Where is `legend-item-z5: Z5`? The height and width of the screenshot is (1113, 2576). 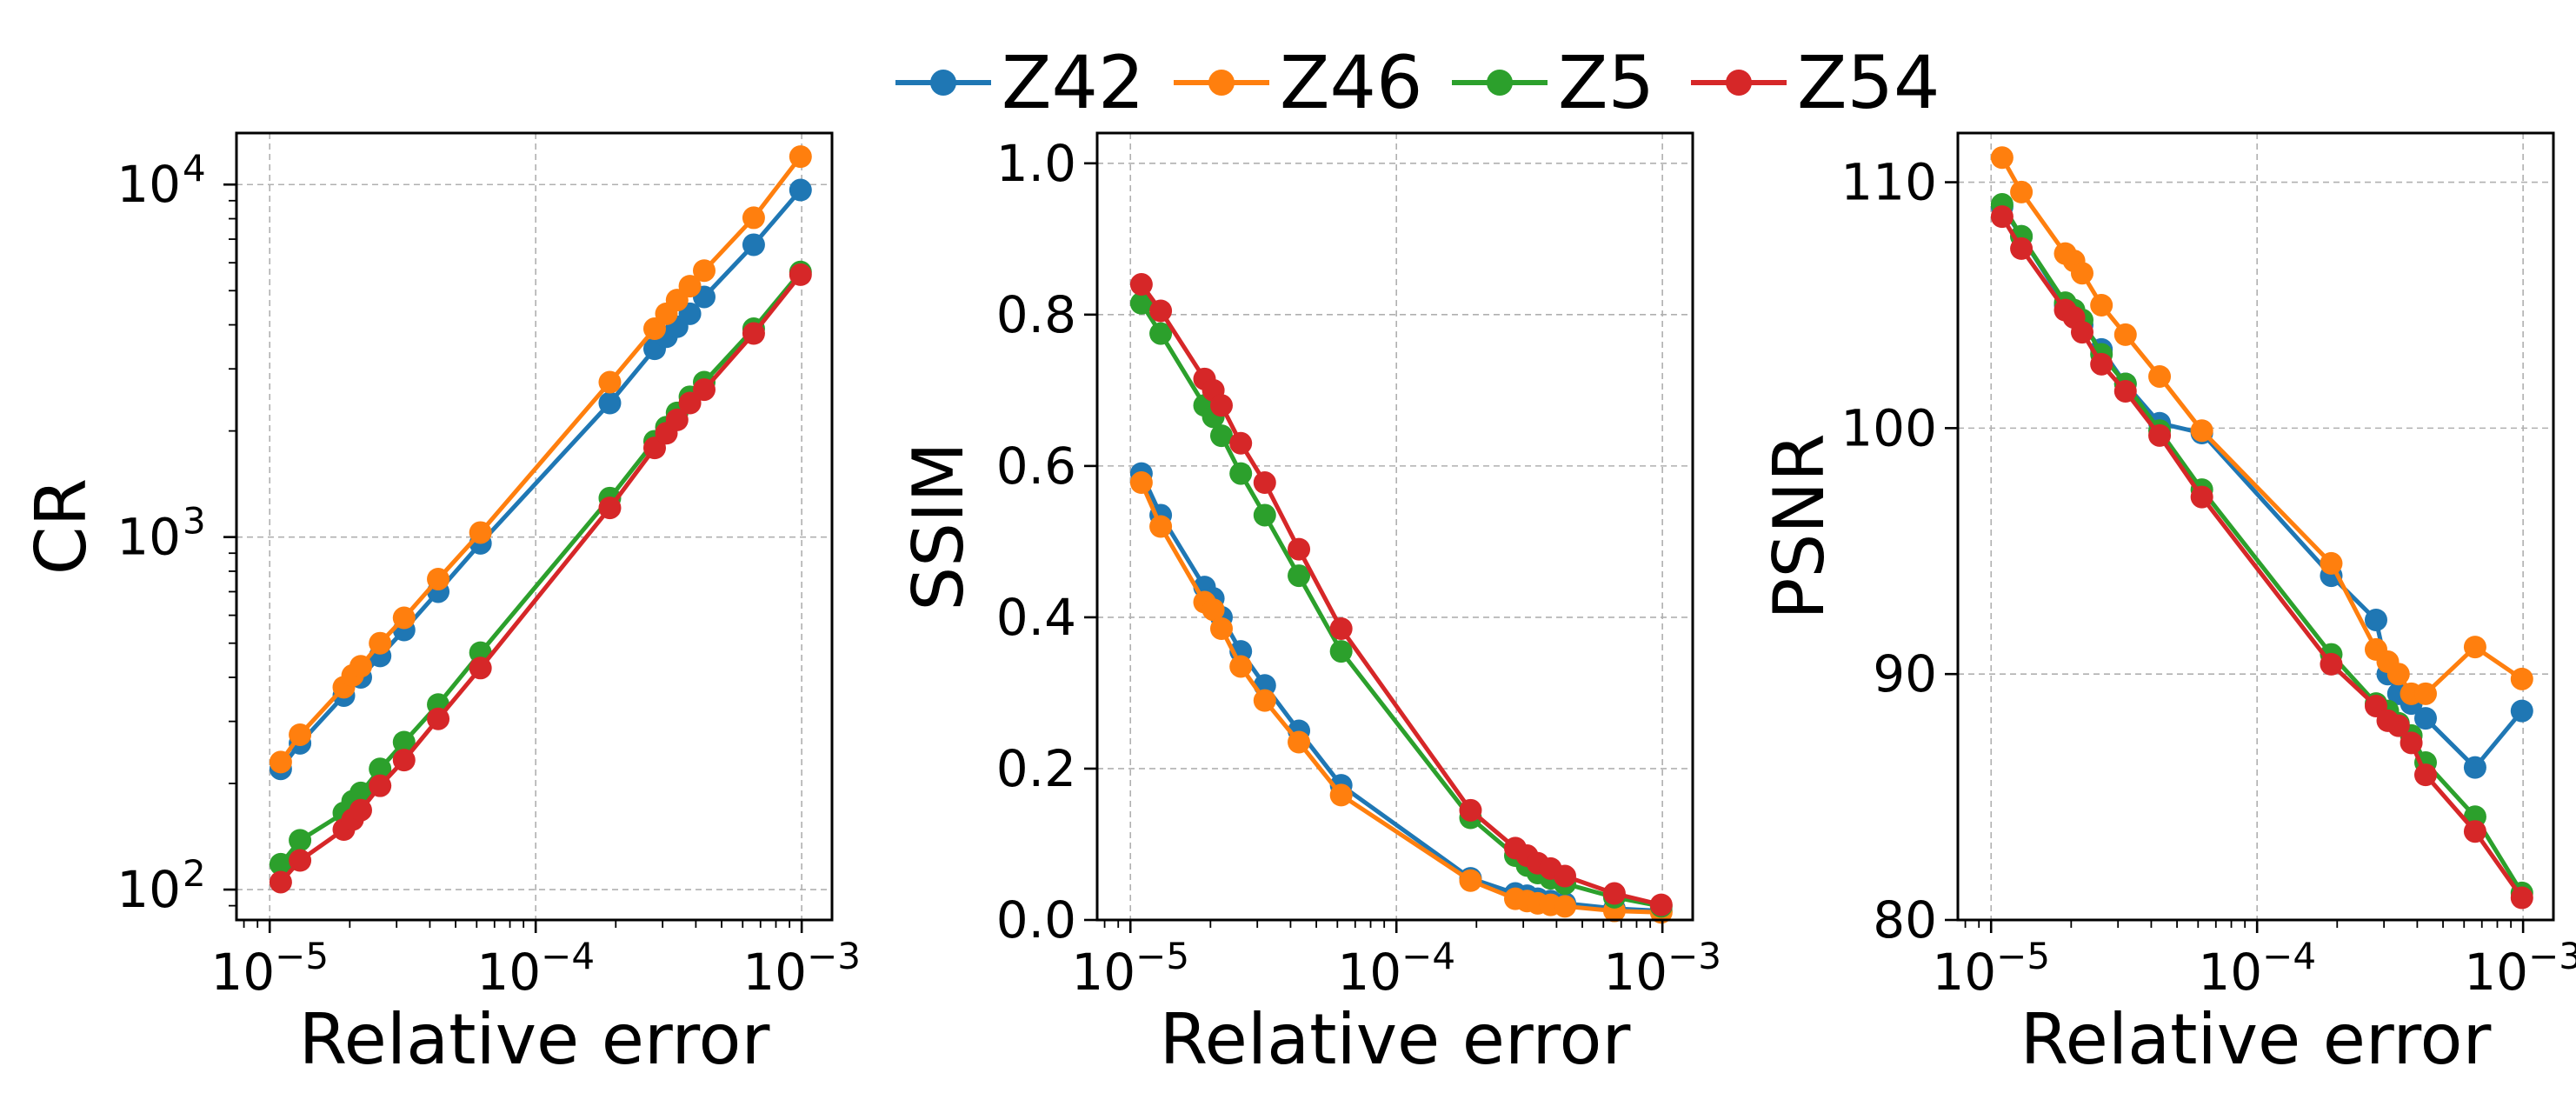
legend-item-z5: Z5 is located at coordinates (1553, 82).